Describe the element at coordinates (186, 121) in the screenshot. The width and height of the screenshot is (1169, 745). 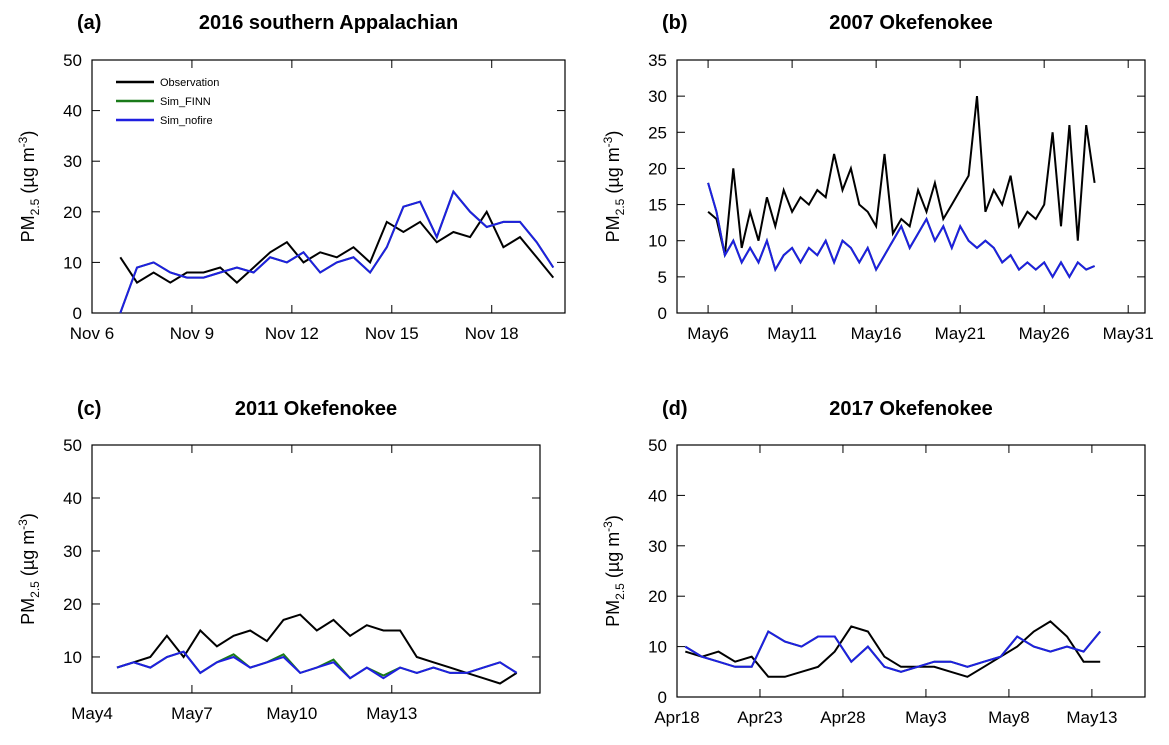
I see `legend-label: Sim_nofire` at that location.